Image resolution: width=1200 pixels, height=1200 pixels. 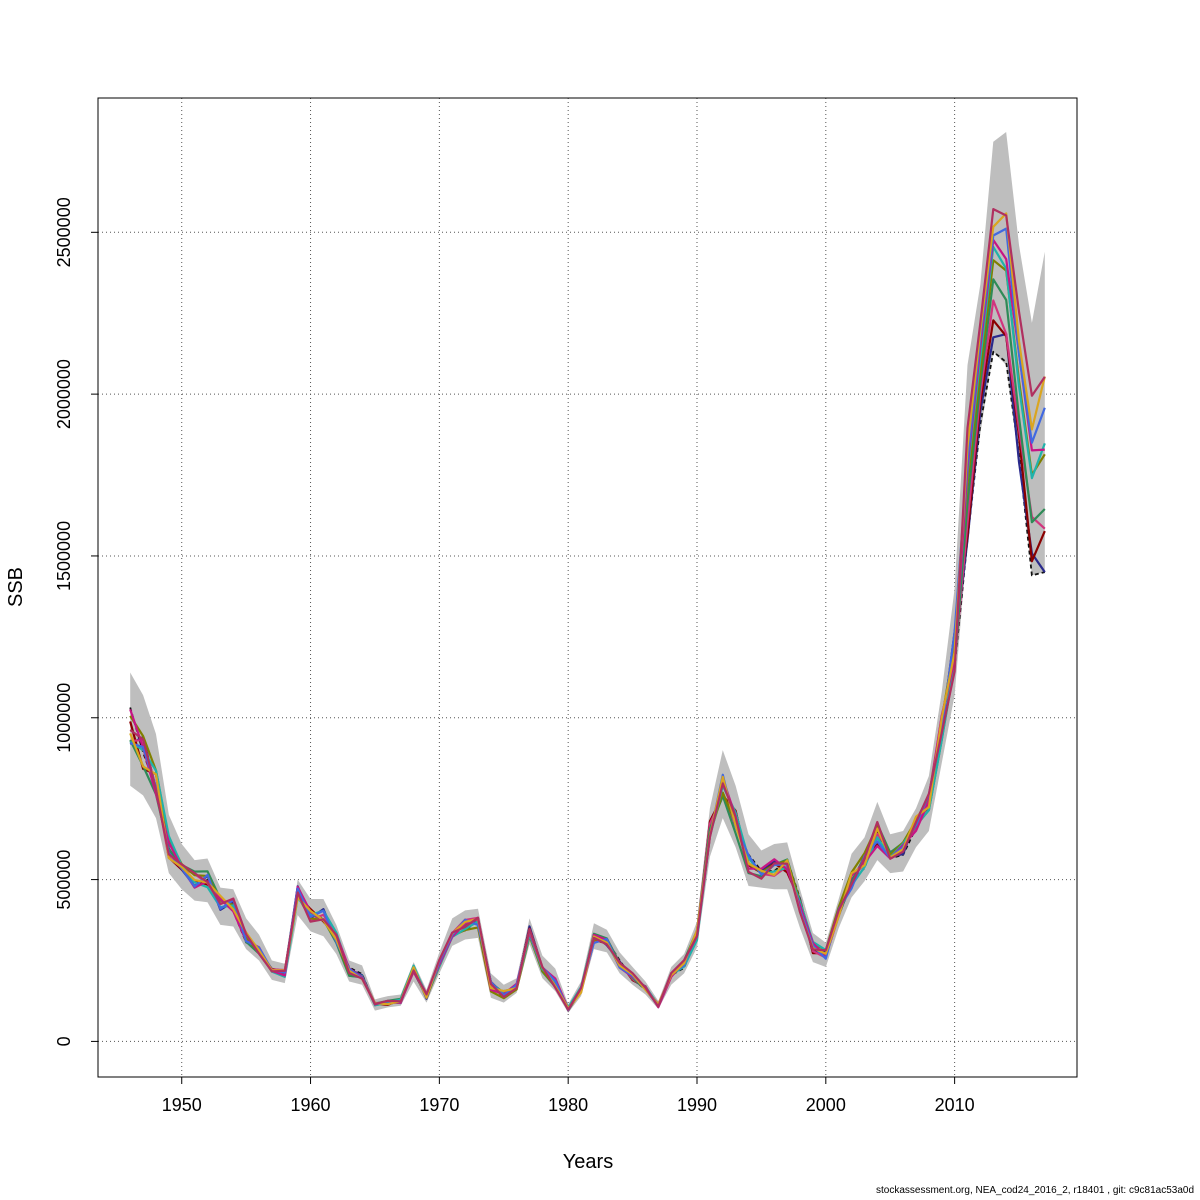 I want to click on y-tick-label: 2000000, so click(x=64, y=394).